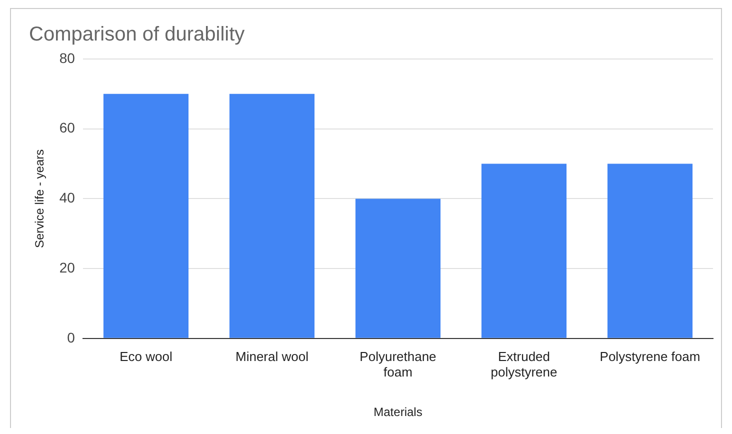  I want to click on x-tick-label: Eco wool, so click(146, 356).